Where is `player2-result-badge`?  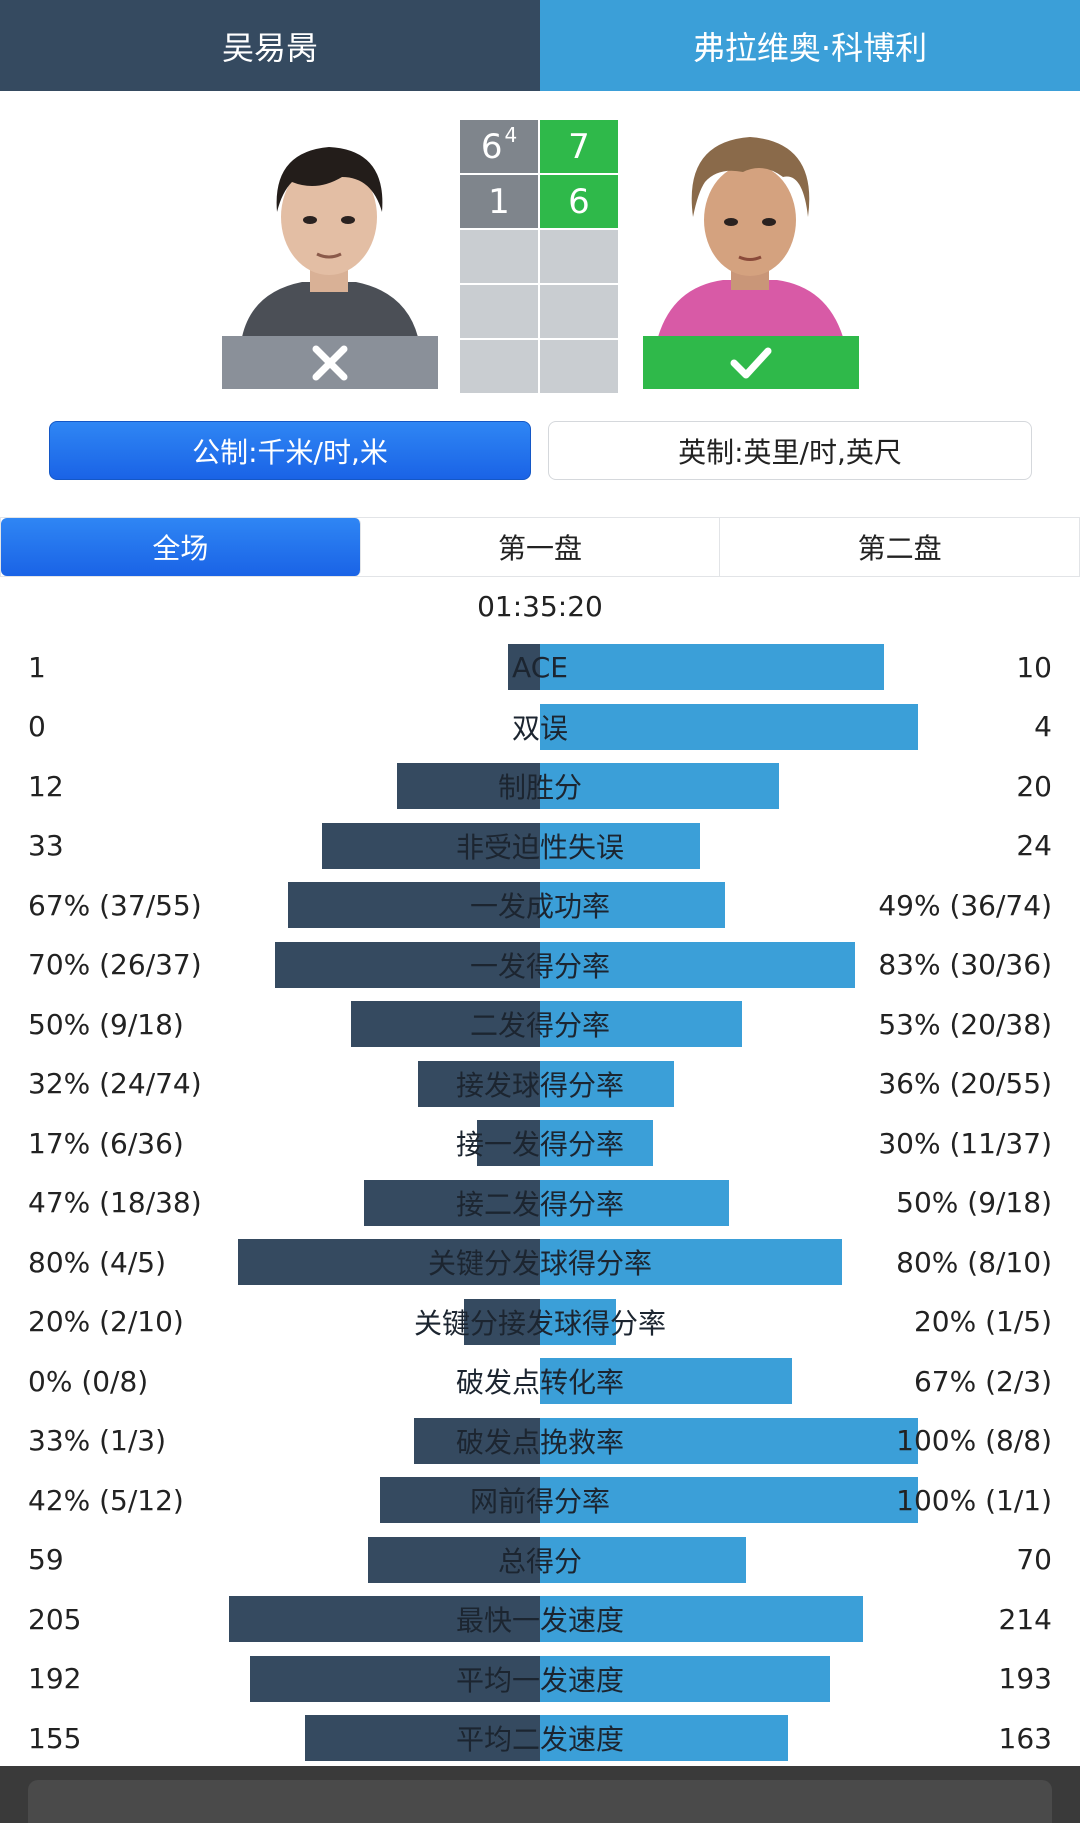
player2-result-badge is located at coordinates (751, 362).